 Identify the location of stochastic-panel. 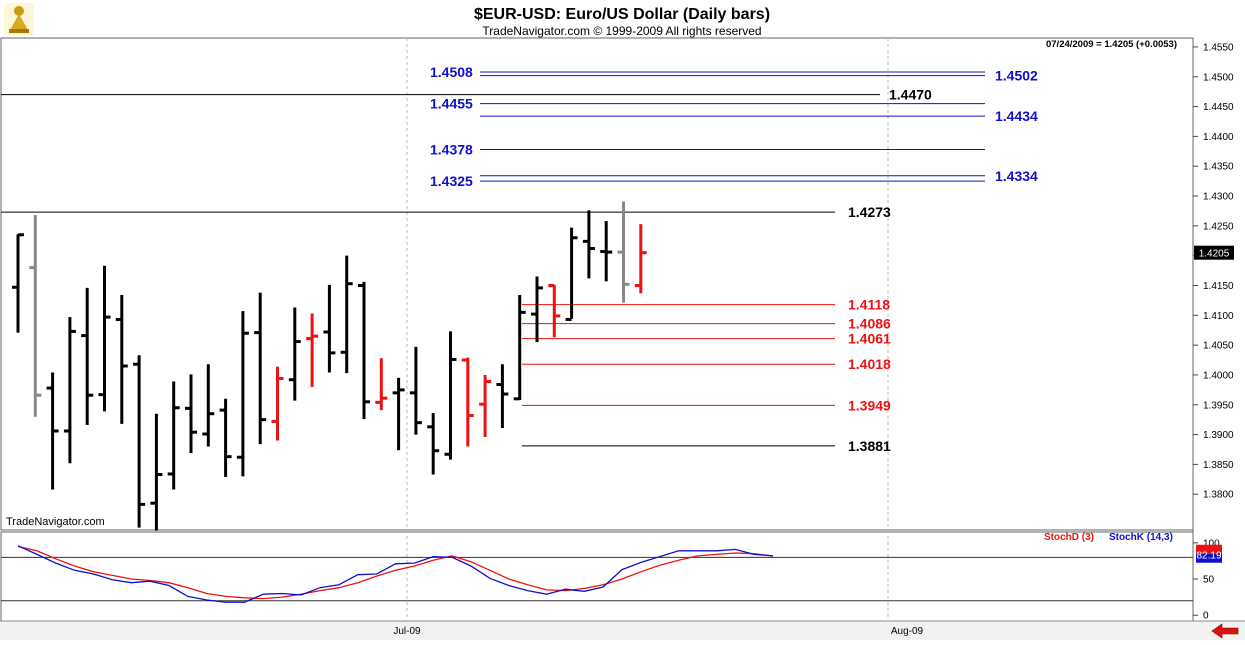
(597, 576).